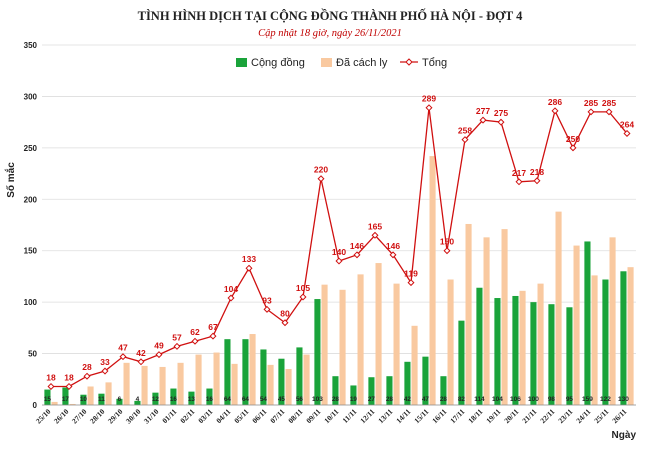 The width and height of the screenshot is (660, 454). I want to click on x-tick-label: 28/10, so click(97, 416).